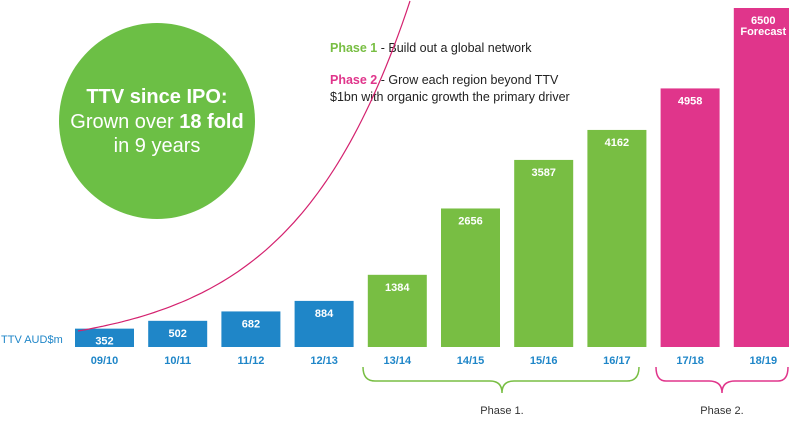 This screenshot has width=789, height=421. What do you see at coordinates (353, 80) in the screenshot?
I see `phase-2-label: Phase 2` at bounding box center [353, 80].